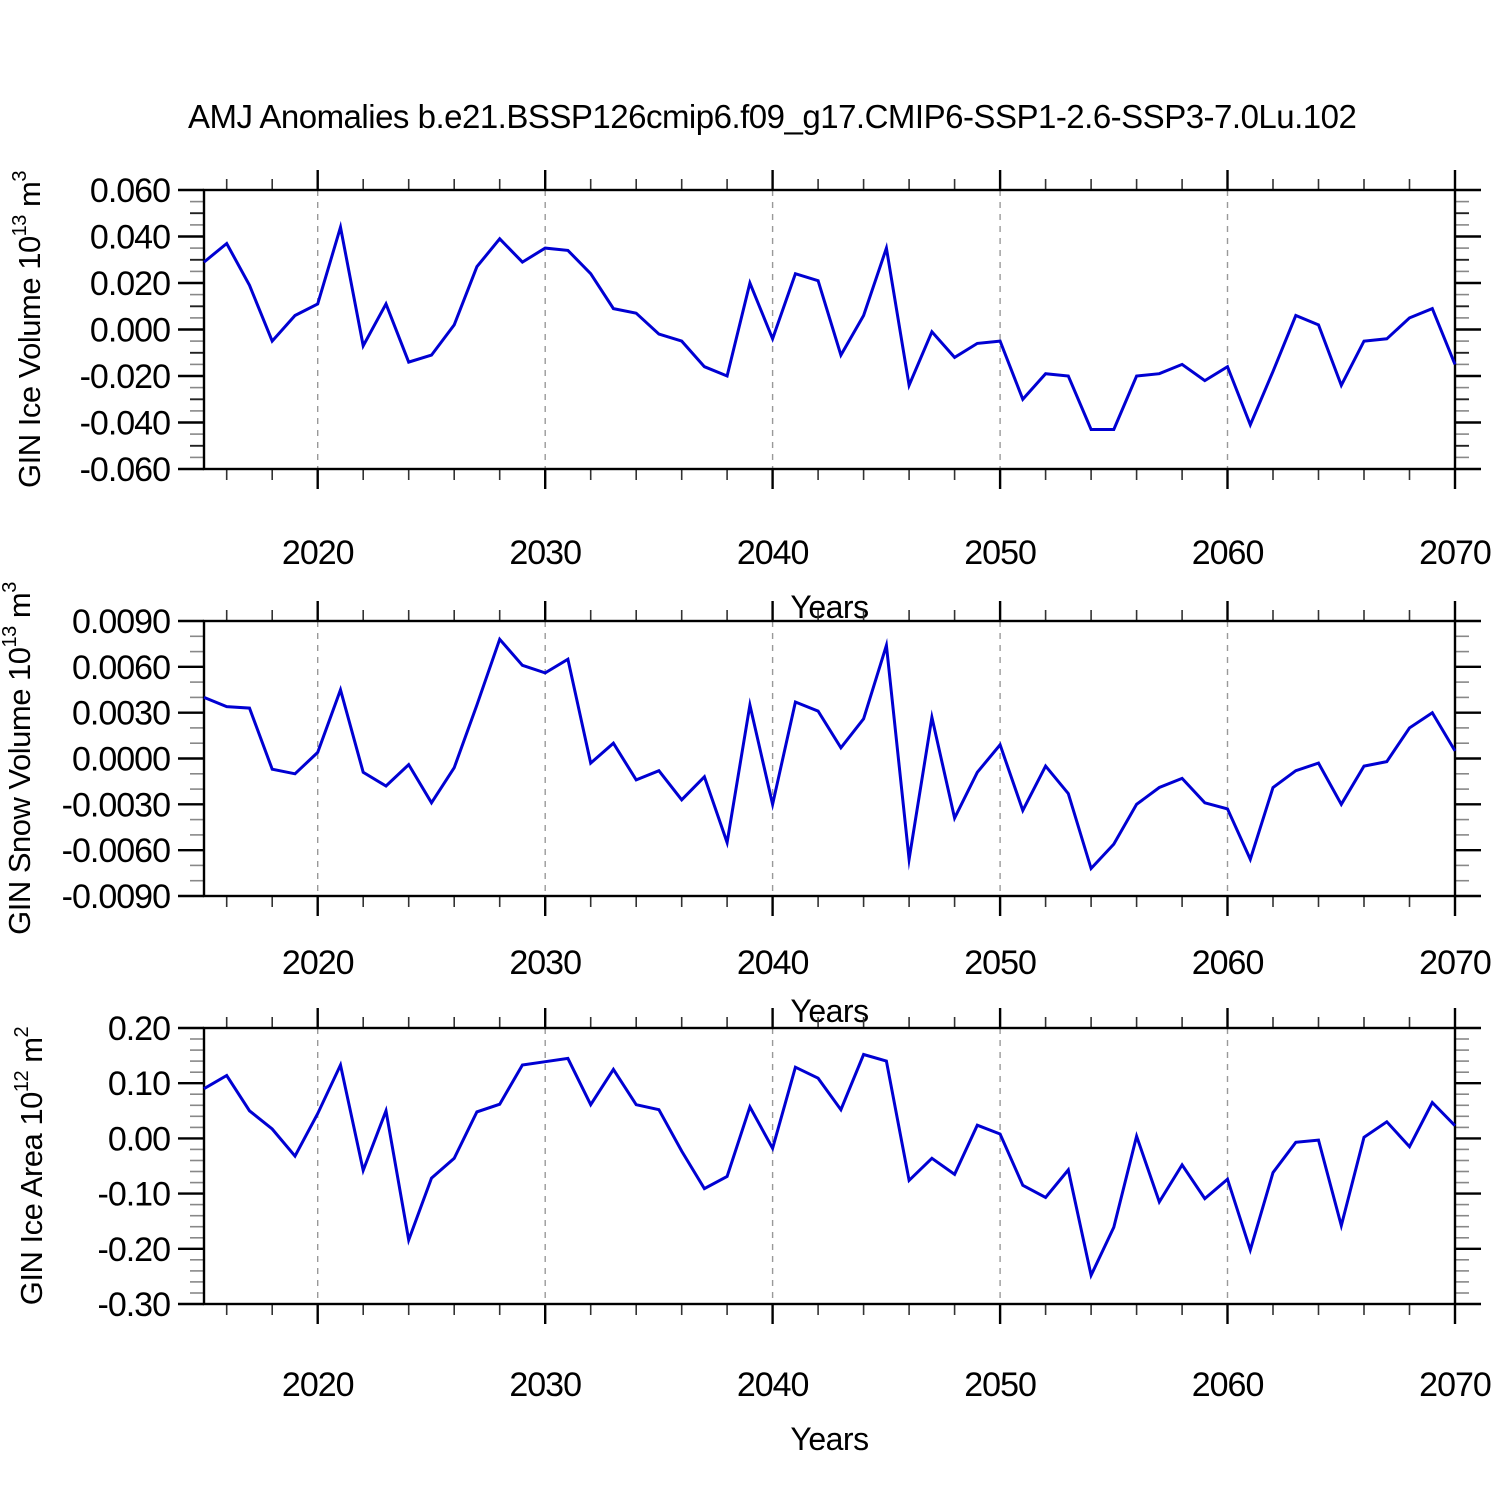 Image resolution: width=1500 pixels, height=1500 pixels. What do you see at coordinates (134, 1305) in the screenshot?
I see `y-tick-label: -0.30` at bounding box center [134, 1305].